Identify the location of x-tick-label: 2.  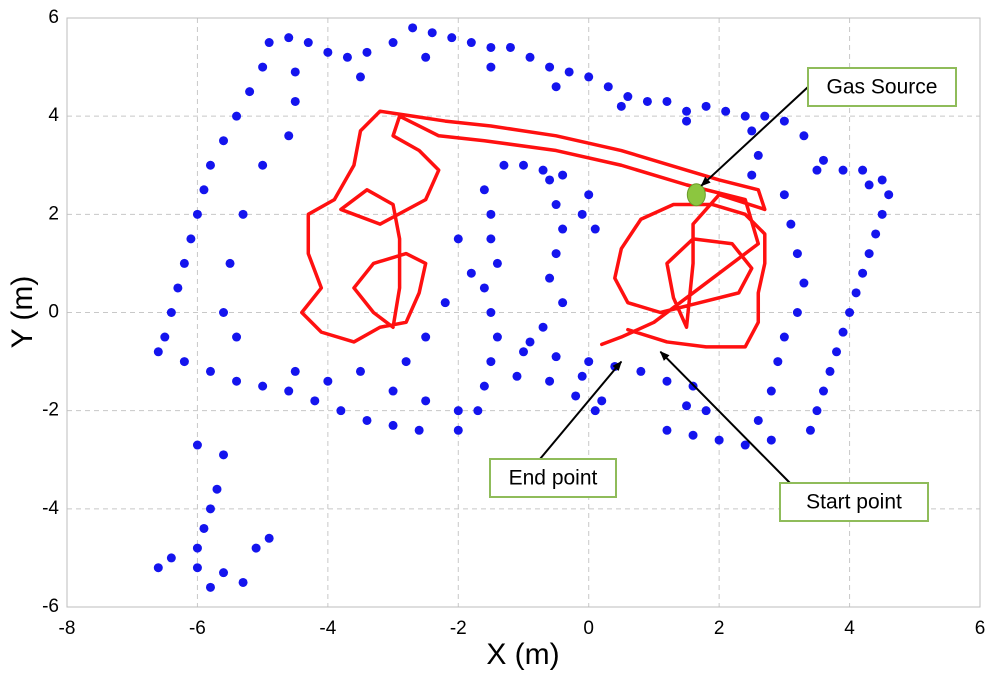
(719, 628).